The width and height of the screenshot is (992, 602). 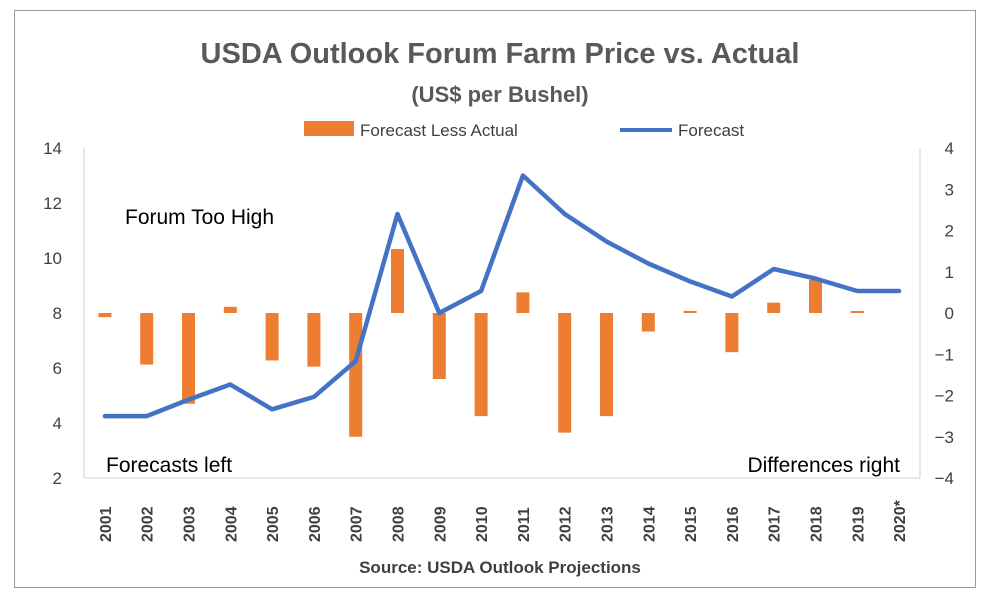 What do you see at coordinates (949, 189) in the screenshot?
I see `right-tick-label: 3` at bounding box center [949, 189].